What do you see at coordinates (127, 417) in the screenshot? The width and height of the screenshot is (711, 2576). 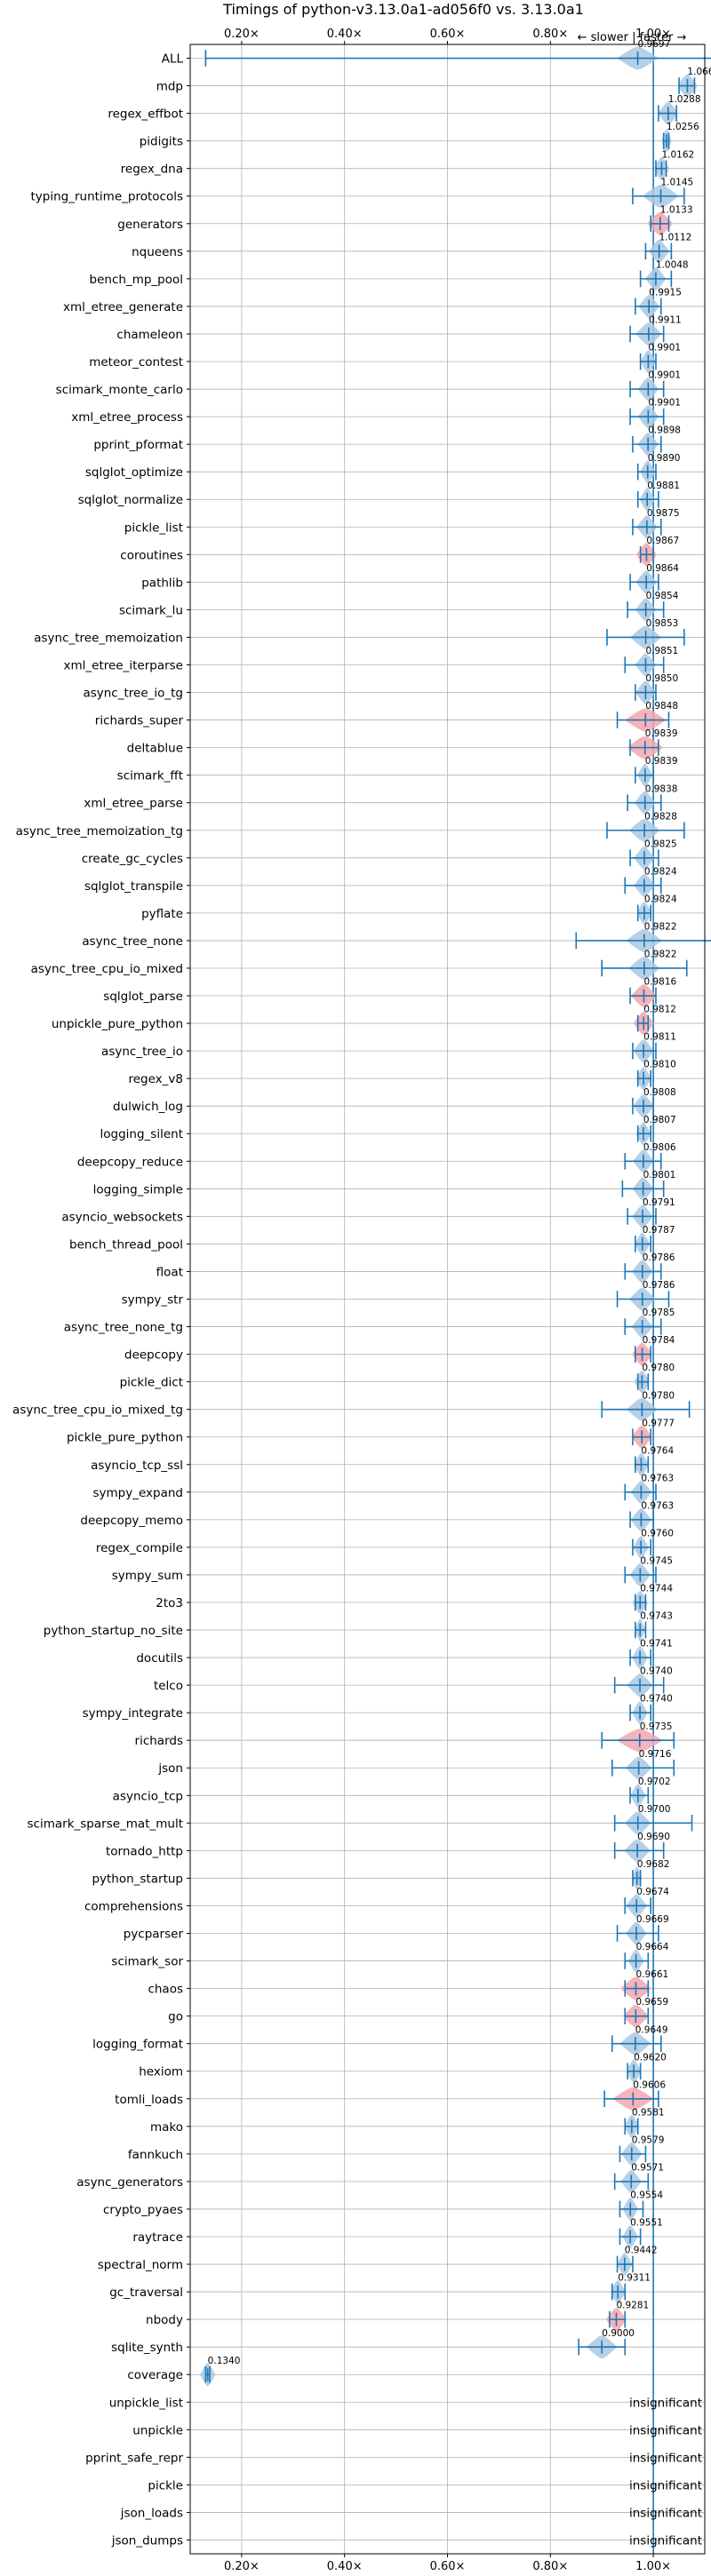 I see `benchmark-label: xml_etree_process` at bounding box center [127, 417].